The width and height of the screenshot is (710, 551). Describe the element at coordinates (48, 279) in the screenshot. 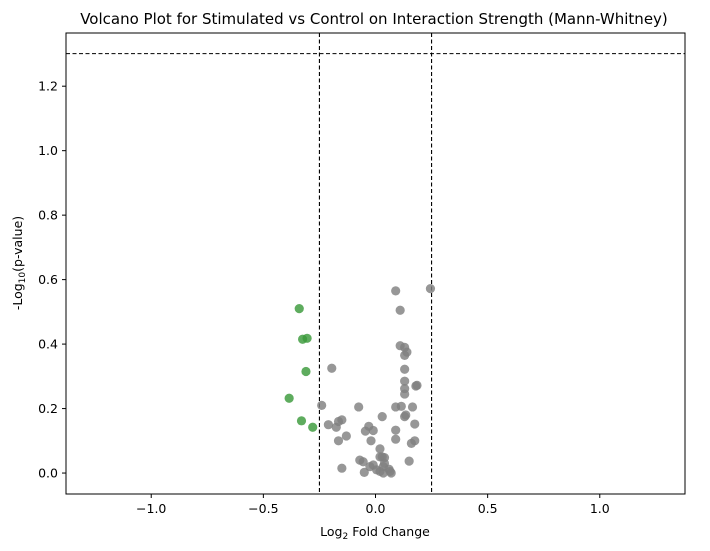

I see `y-tick-label: 0.6` at that location.